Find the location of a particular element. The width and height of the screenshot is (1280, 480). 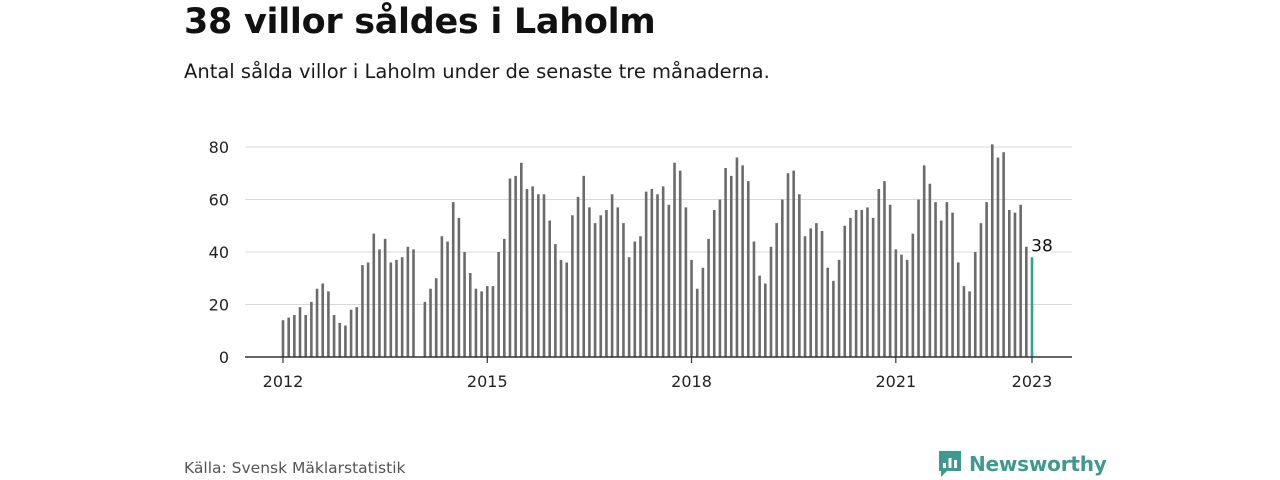

x-tick-label: 2018 is located at coordinates (691, 381).